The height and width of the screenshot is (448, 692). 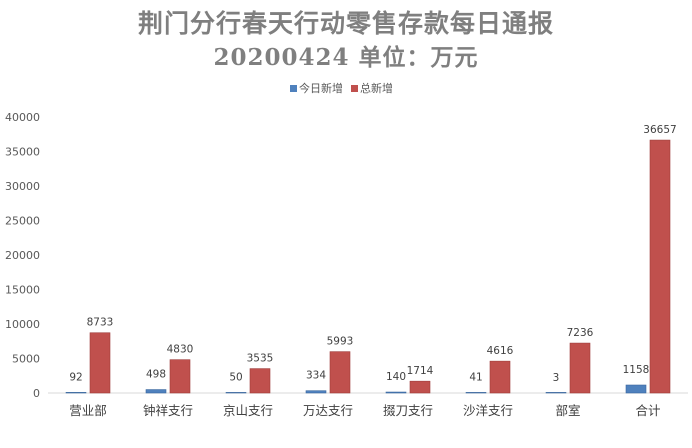 I want to click on chart-title: 荆门分行春天行动零售存款每日通报, so click(x=345, y=23).